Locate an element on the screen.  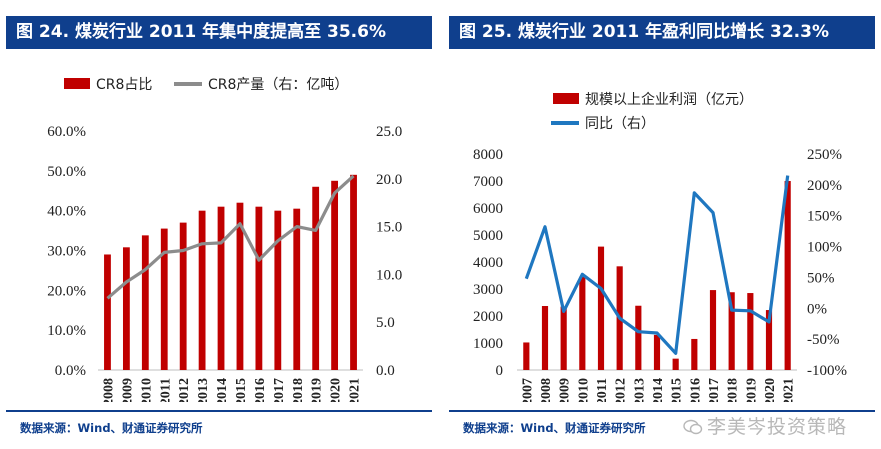
left-x-tick-label: 2019 is located at coordinates (317, 390).